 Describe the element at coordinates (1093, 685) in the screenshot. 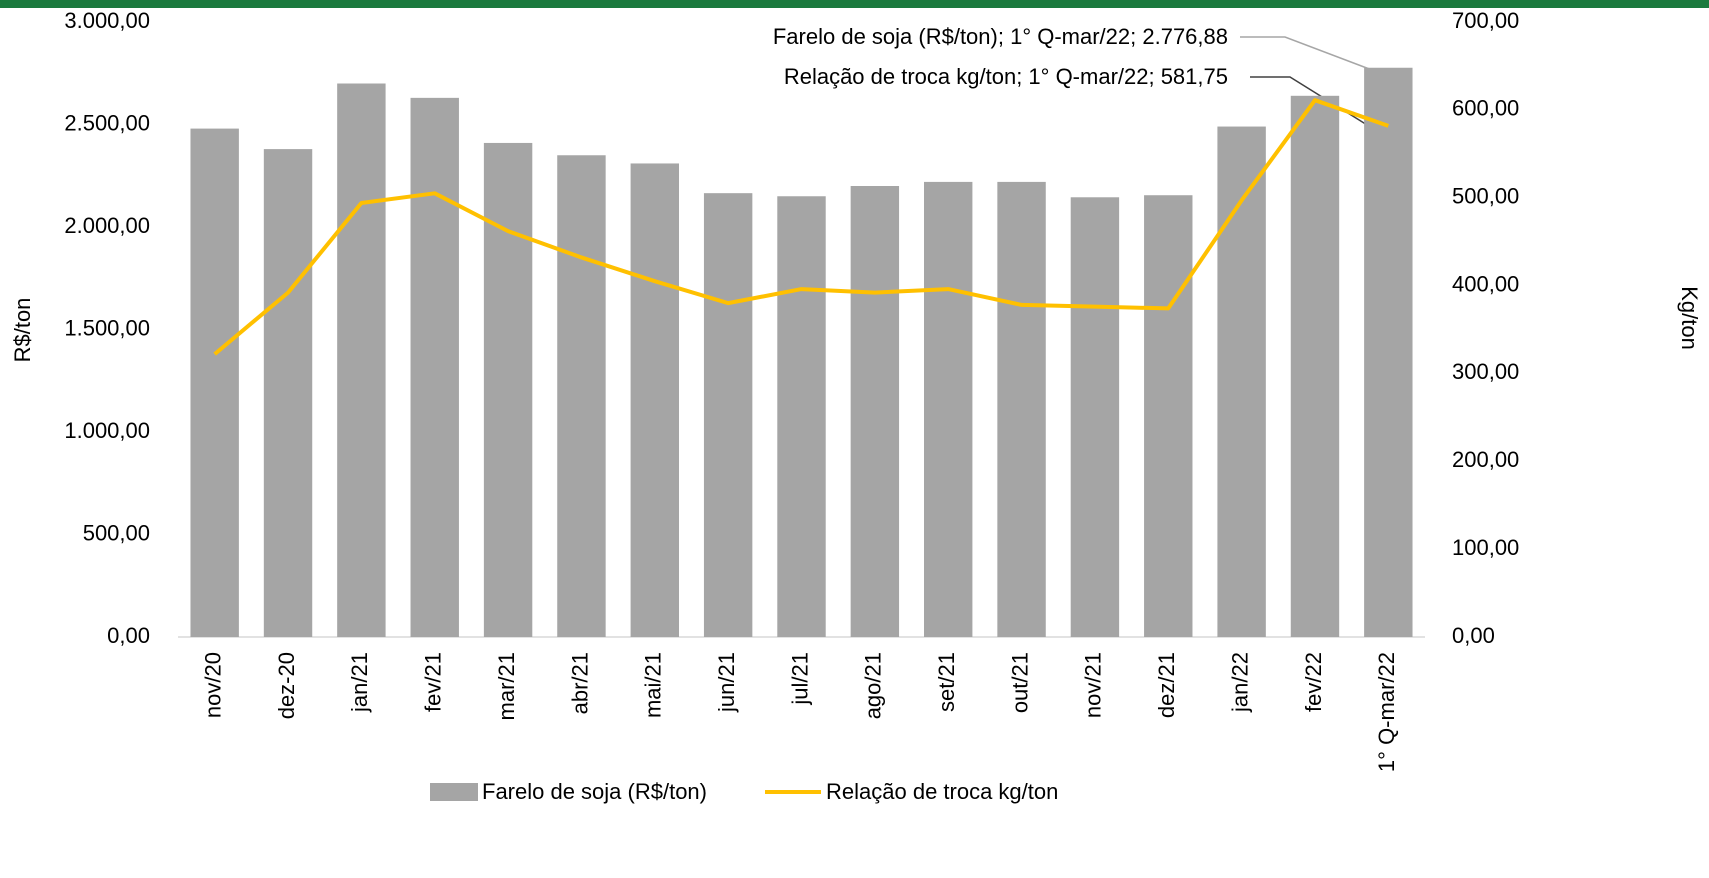

I see `x-tick-label: nov/21` at that location.